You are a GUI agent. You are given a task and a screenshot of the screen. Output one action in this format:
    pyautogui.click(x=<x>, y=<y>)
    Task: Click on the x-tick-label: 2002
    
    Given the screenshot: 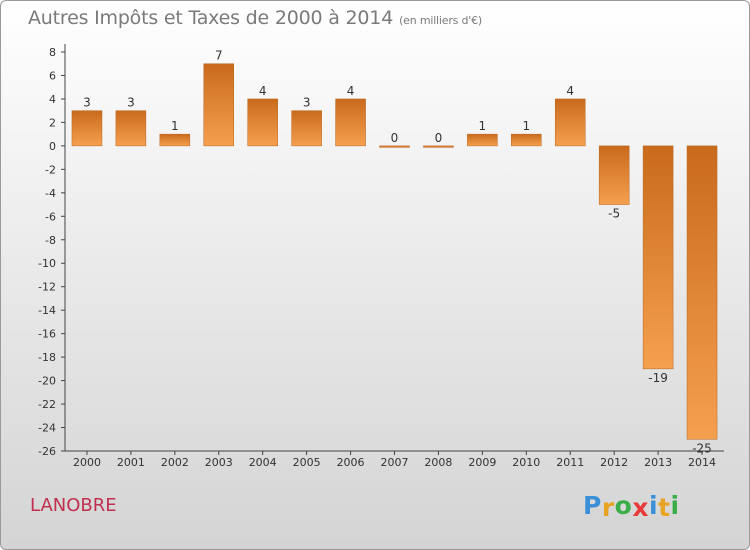 What is the action you would take?
    pyautogui.click(x=175, y=462)
    